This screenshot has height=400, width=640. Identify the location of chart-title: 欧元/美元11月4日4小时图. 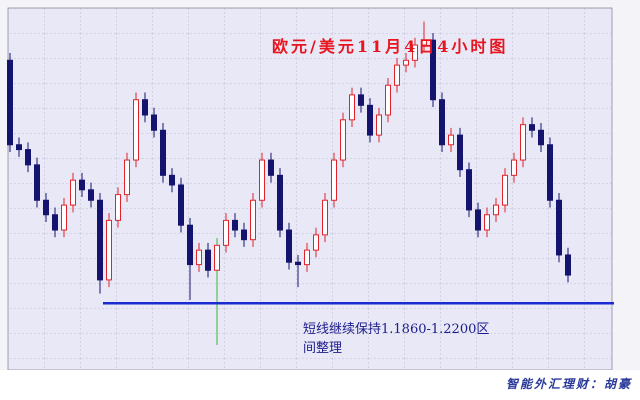
(390, 46).